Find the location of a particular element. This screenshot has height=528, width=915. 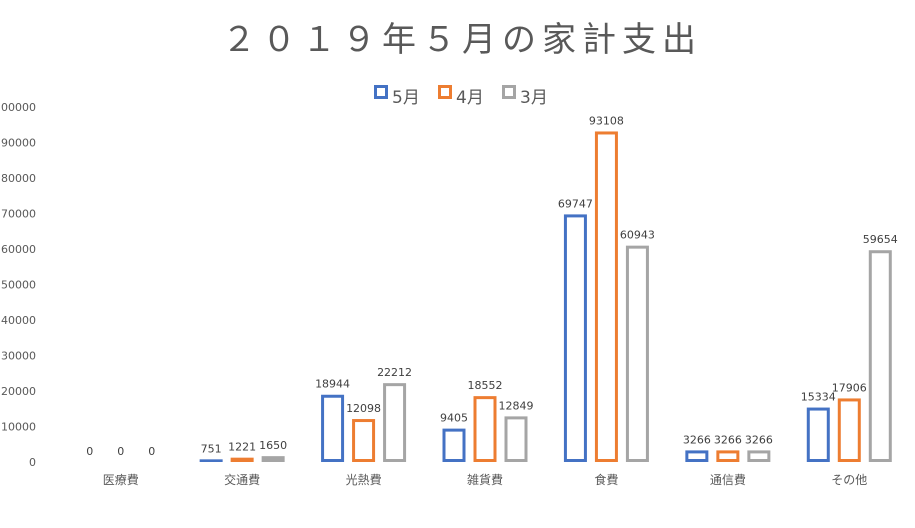

chart-title: ２０１９年５月の家計支出 is located at coordinates (462, 40).